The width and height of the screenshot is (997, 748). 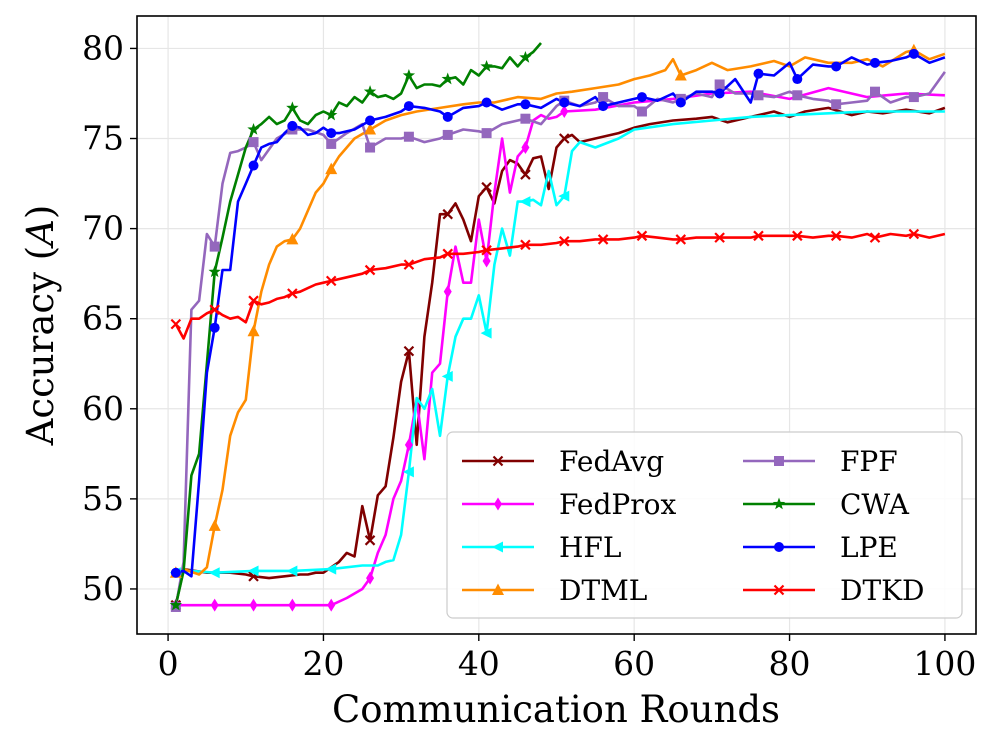 I want to click on y-axis-label: Accuracy (A), so click(x=40, y=326).